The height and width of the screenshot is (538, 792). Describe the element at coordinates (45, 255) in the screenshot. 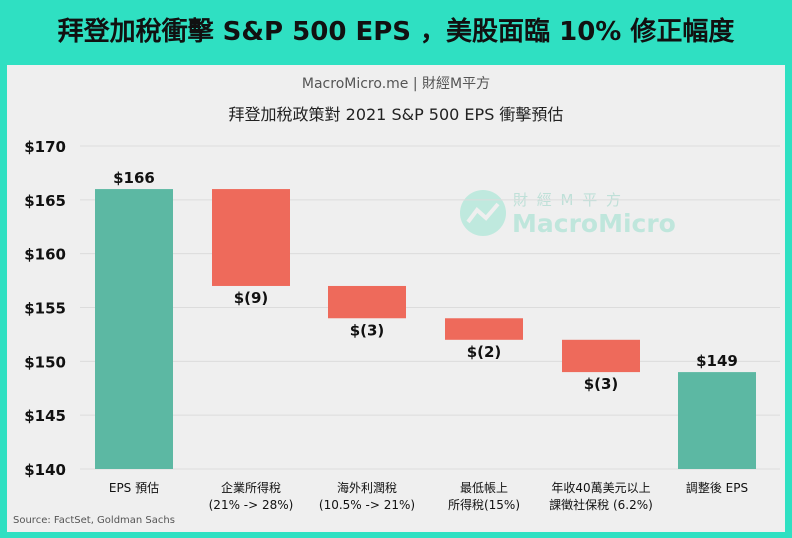

I see `y-tick-label: $160` at that location.